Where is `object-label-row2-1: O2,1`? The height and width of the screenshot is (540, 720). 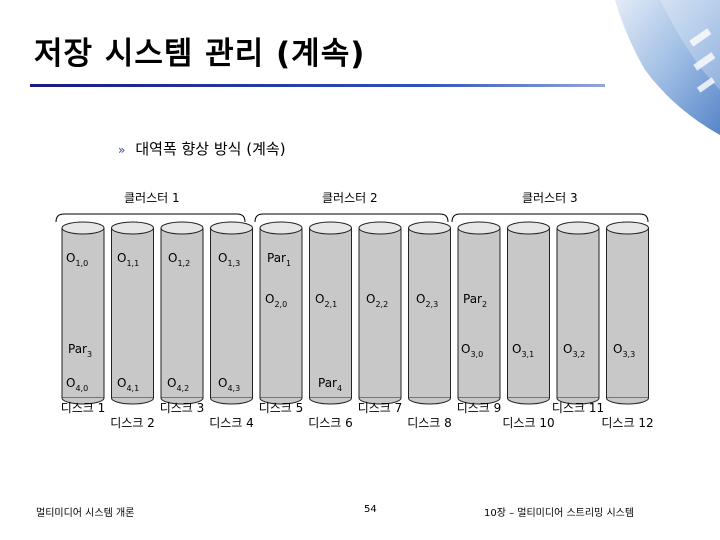 object-label-row2-1: O2,1 is located at coordinates (326, 300).